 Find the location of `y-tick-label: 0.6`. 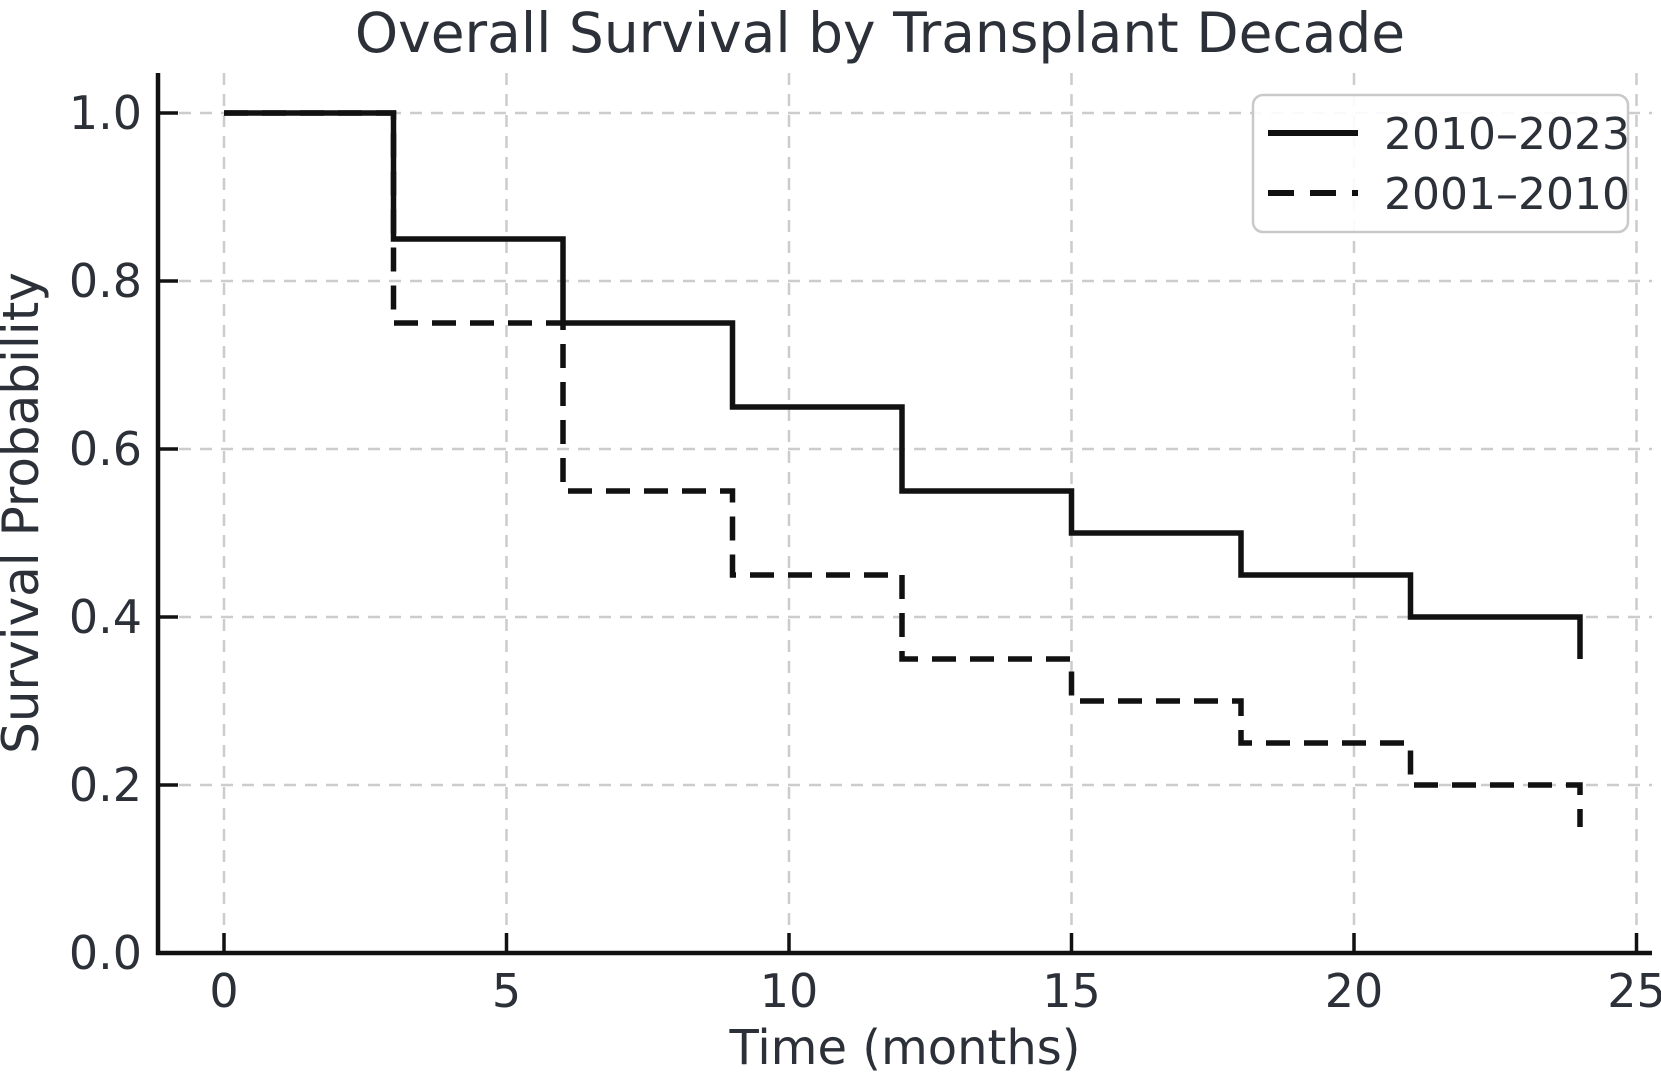

y-tick-label: 0.6 is located at coordinates (105, 449).